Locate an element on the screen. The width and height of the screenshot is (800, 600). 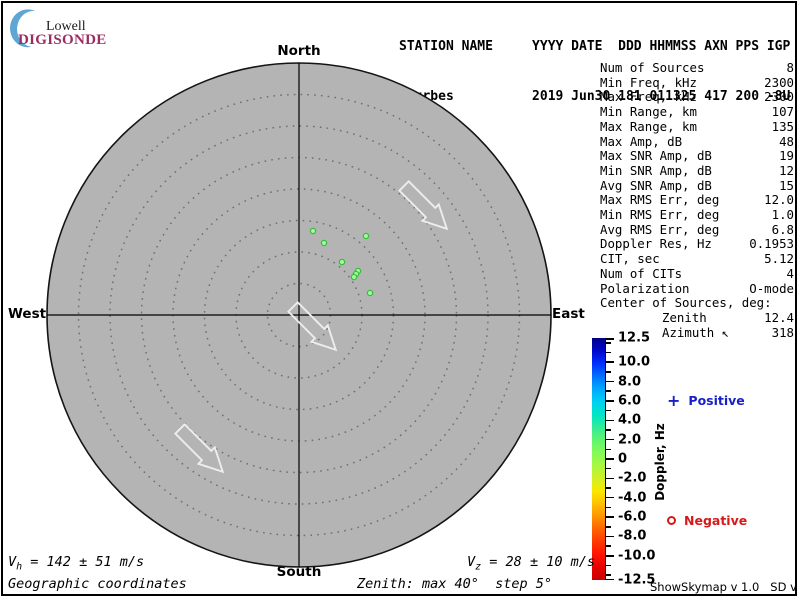
compass-south-label: South is located at coordinates (299, 572).